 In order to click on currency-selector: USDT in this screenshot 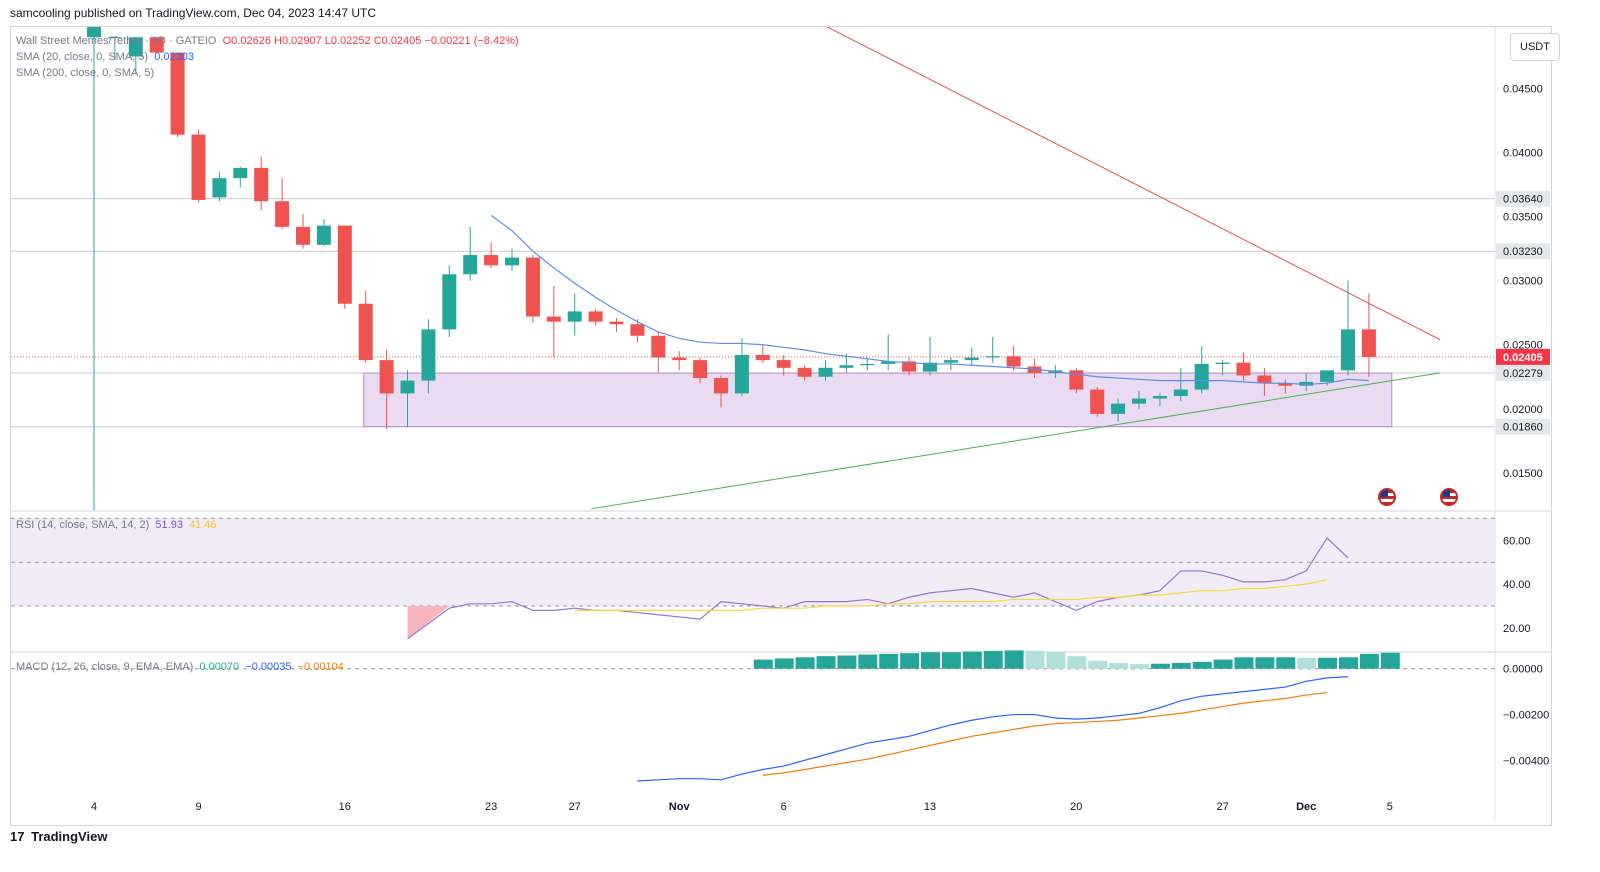, I will do `click(1535, 47)`.